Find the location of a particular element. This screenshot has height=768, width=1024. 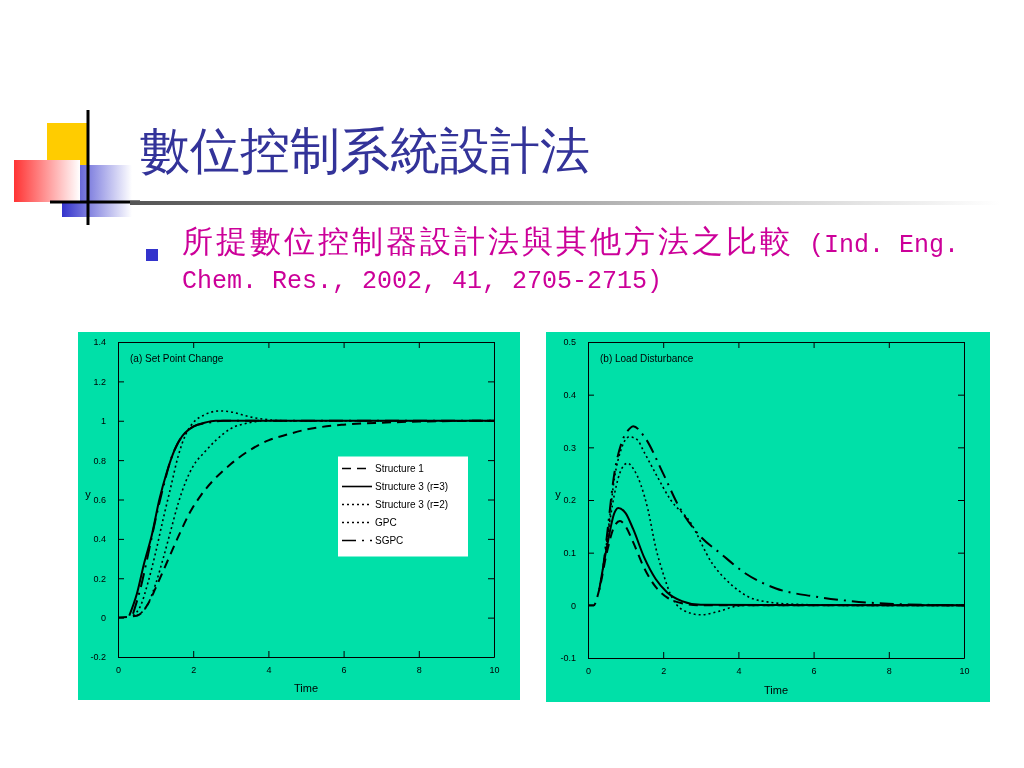

legend-label: Structure 1 is located at coordinates (400, 468).